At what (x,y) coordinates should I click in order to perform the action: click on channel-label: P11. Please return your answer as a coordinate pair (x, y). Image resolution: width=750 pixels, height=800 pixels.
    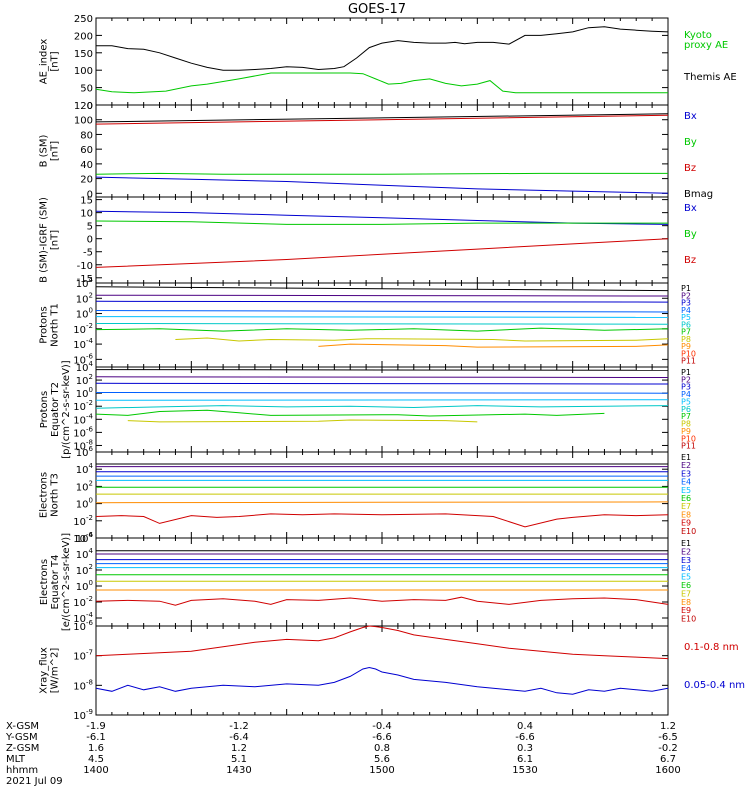
    Looking at the image, I should click on (688, 446).